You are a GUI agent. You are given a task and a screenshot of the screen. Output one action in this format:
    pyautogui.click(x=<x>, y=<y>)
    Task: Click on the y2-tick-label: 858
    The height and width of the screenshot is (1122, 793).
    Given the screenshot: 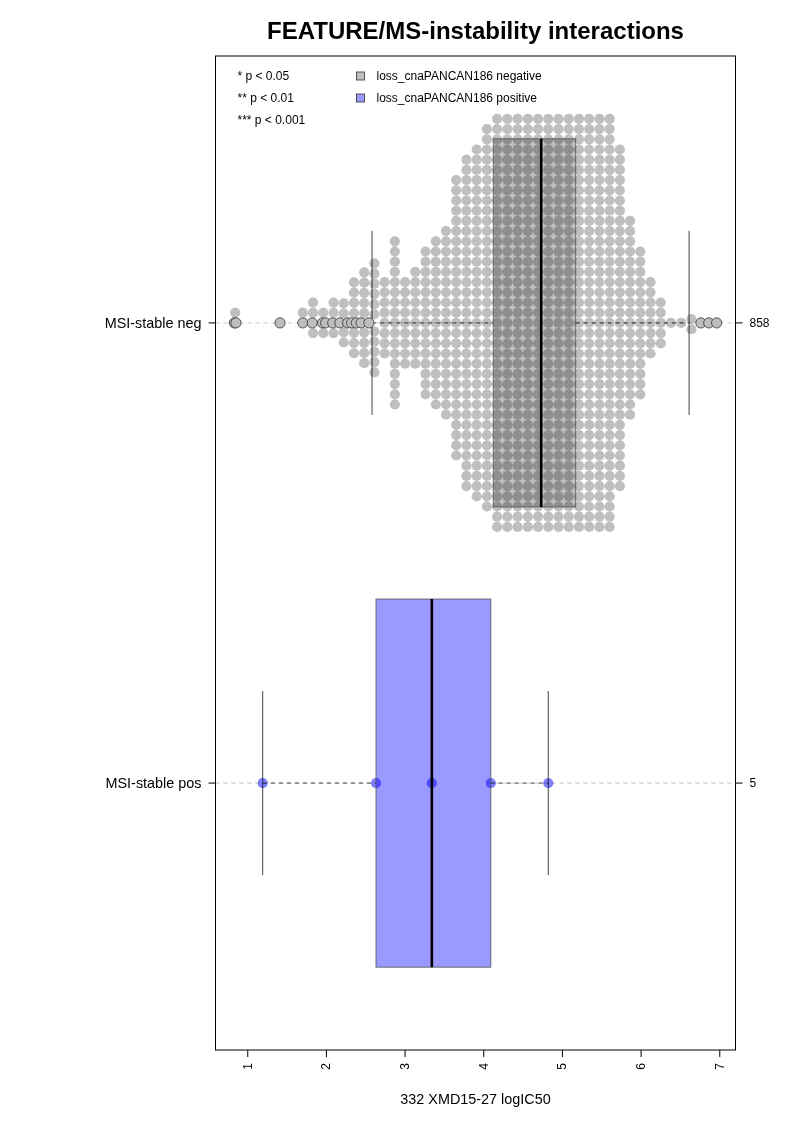 What is the action you would take?
    pyautogui.click(x=759, y=322)
    